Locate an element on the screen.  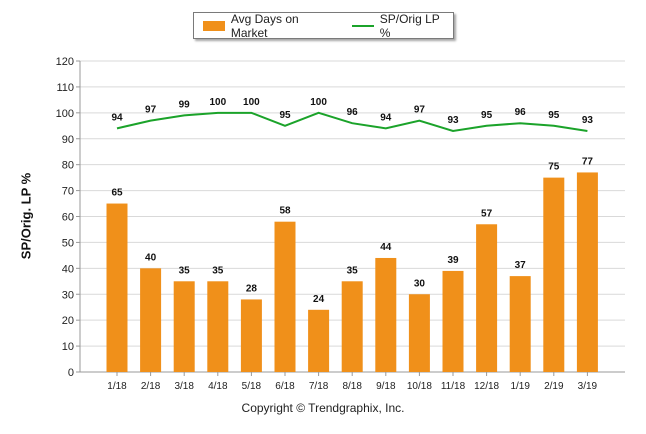
bar-value-label: 44 is located at coordinates (386, 247).